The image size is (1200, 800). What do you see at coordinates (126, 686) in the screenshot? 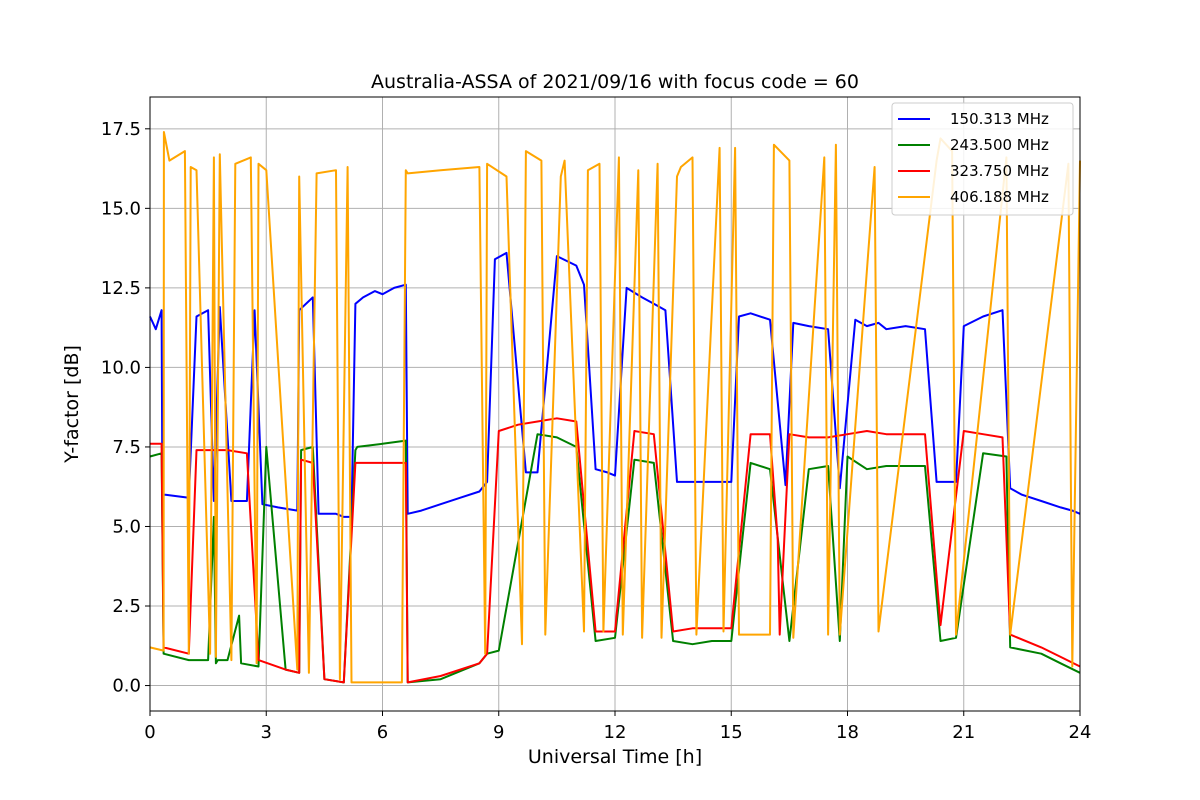
I see `y-tick-label: 0.0` at bounding box center [126, 686].